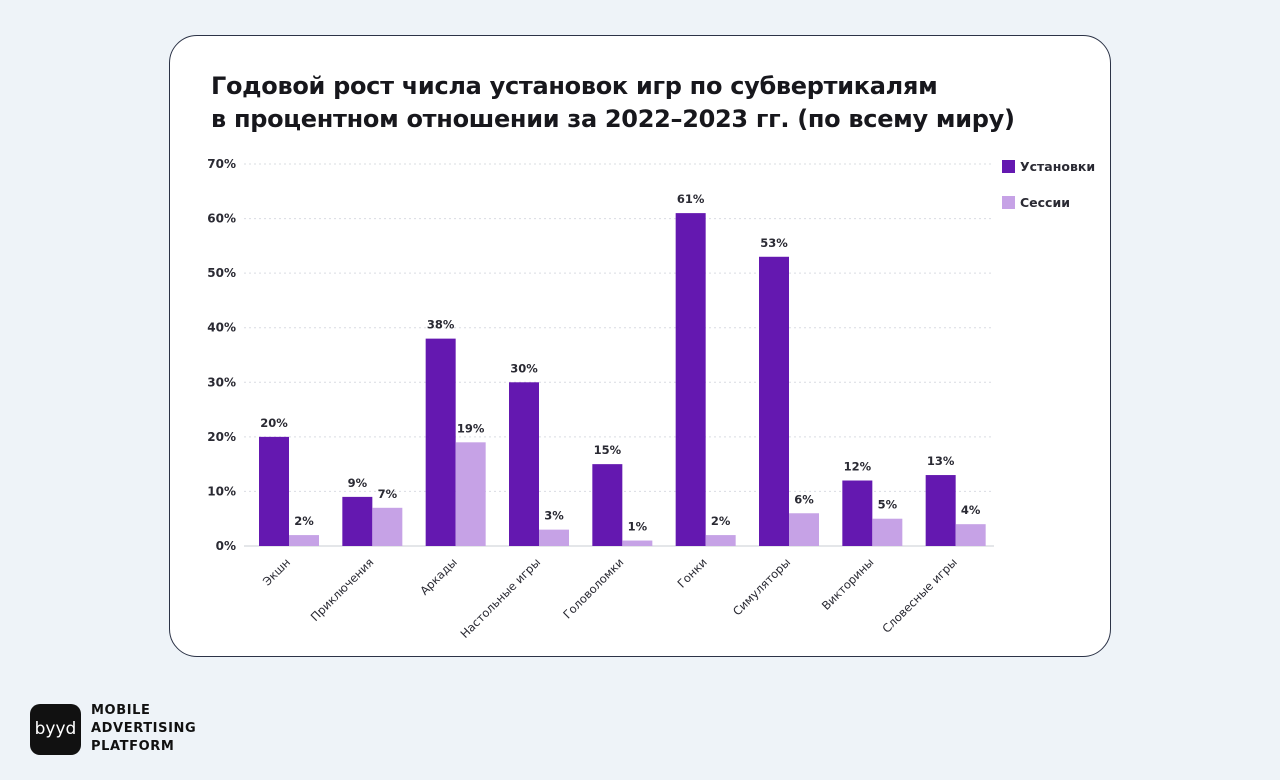 Image resolution: width=1280 pixels, height=780 pixels. Describe the element at coordinates (221, 382) in the screenshot. I see `y-tick-label: 30%` at that location.